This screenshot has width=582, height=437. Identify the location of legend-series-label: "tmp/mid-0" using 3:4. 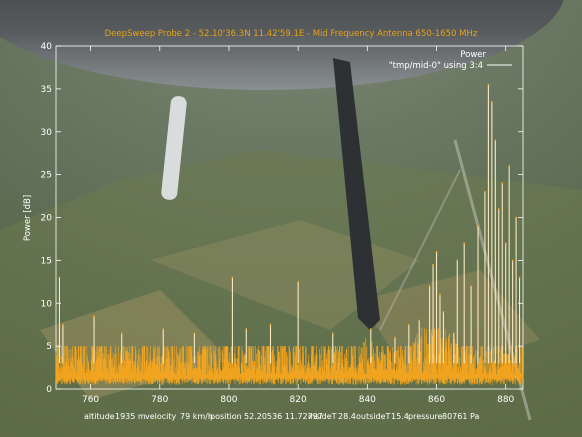
(436, 66).